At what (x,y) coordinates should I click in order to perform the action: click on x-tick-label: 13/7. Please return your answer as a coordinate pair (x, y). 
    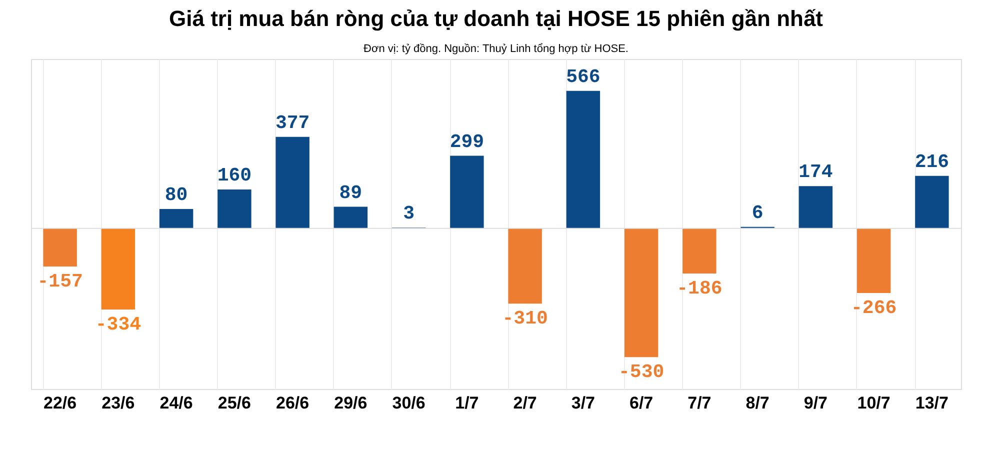
    Looking at the image, I should click on (931, 403).